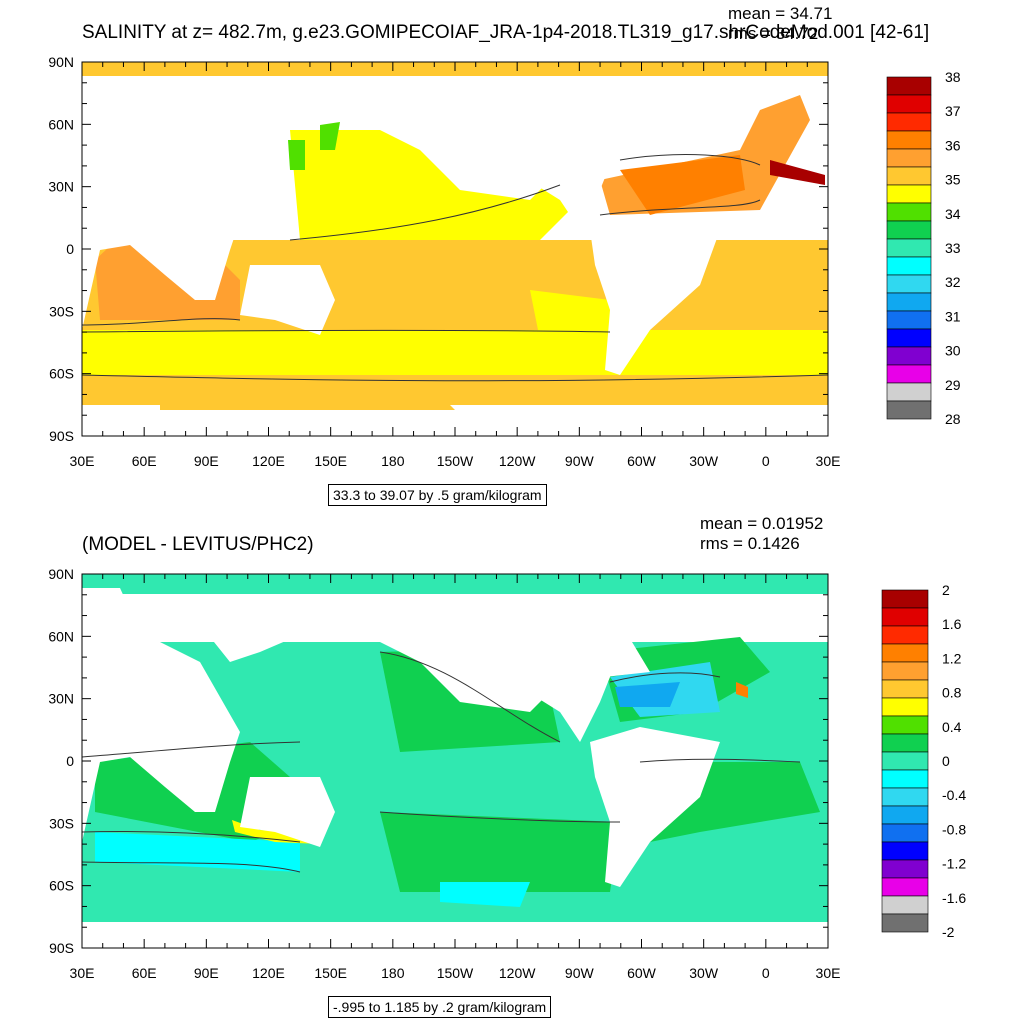 This screenshot has width=1024, height=1024. I want to click on colorbar-label: 1.2, so click(952, 658).